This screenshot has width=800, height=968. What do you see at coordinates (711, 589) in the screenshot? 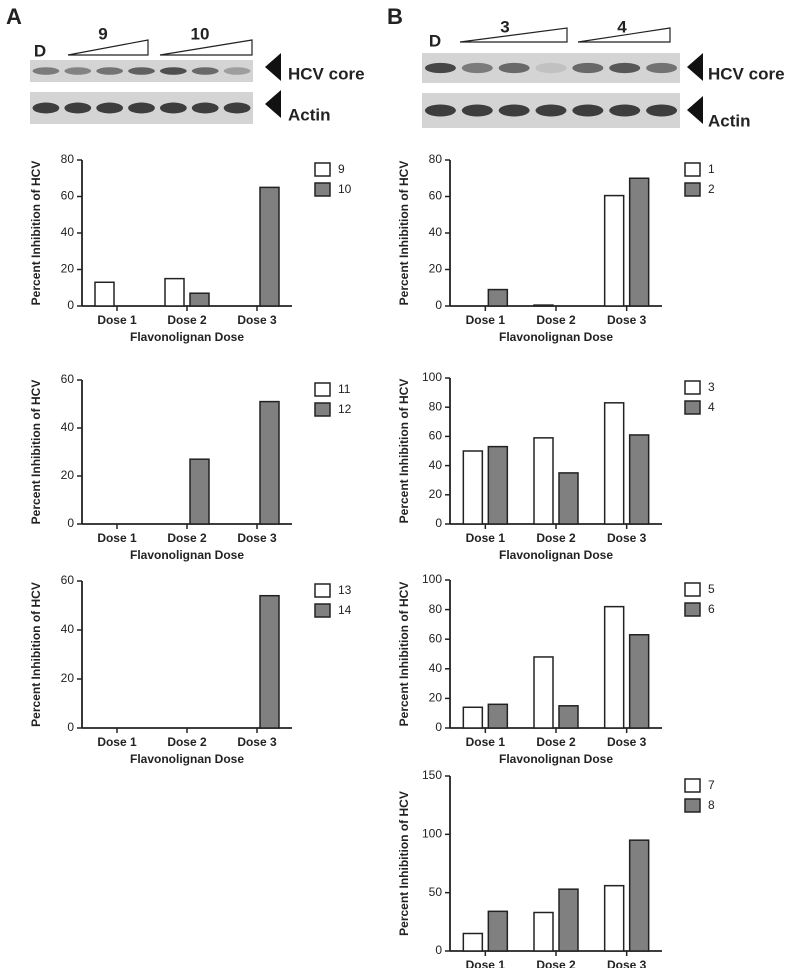
I see `legend-label: 5` at bounding box center [711, 589].